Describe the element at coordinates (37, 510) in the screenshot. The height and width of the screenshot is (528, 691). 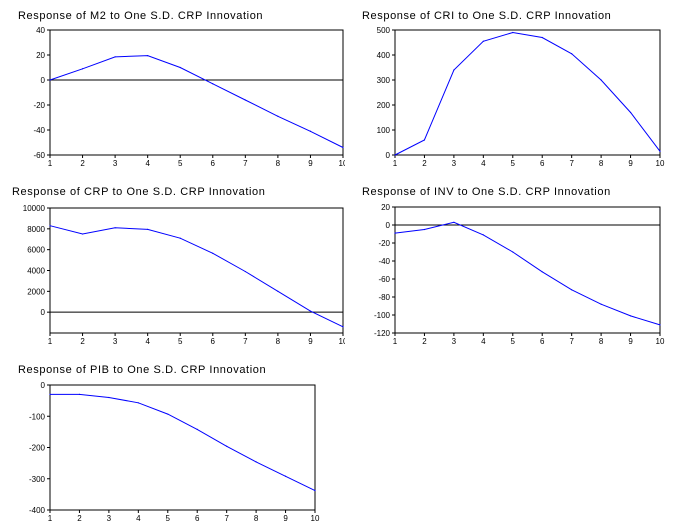
I see `y-tick-label: -400` at that location.